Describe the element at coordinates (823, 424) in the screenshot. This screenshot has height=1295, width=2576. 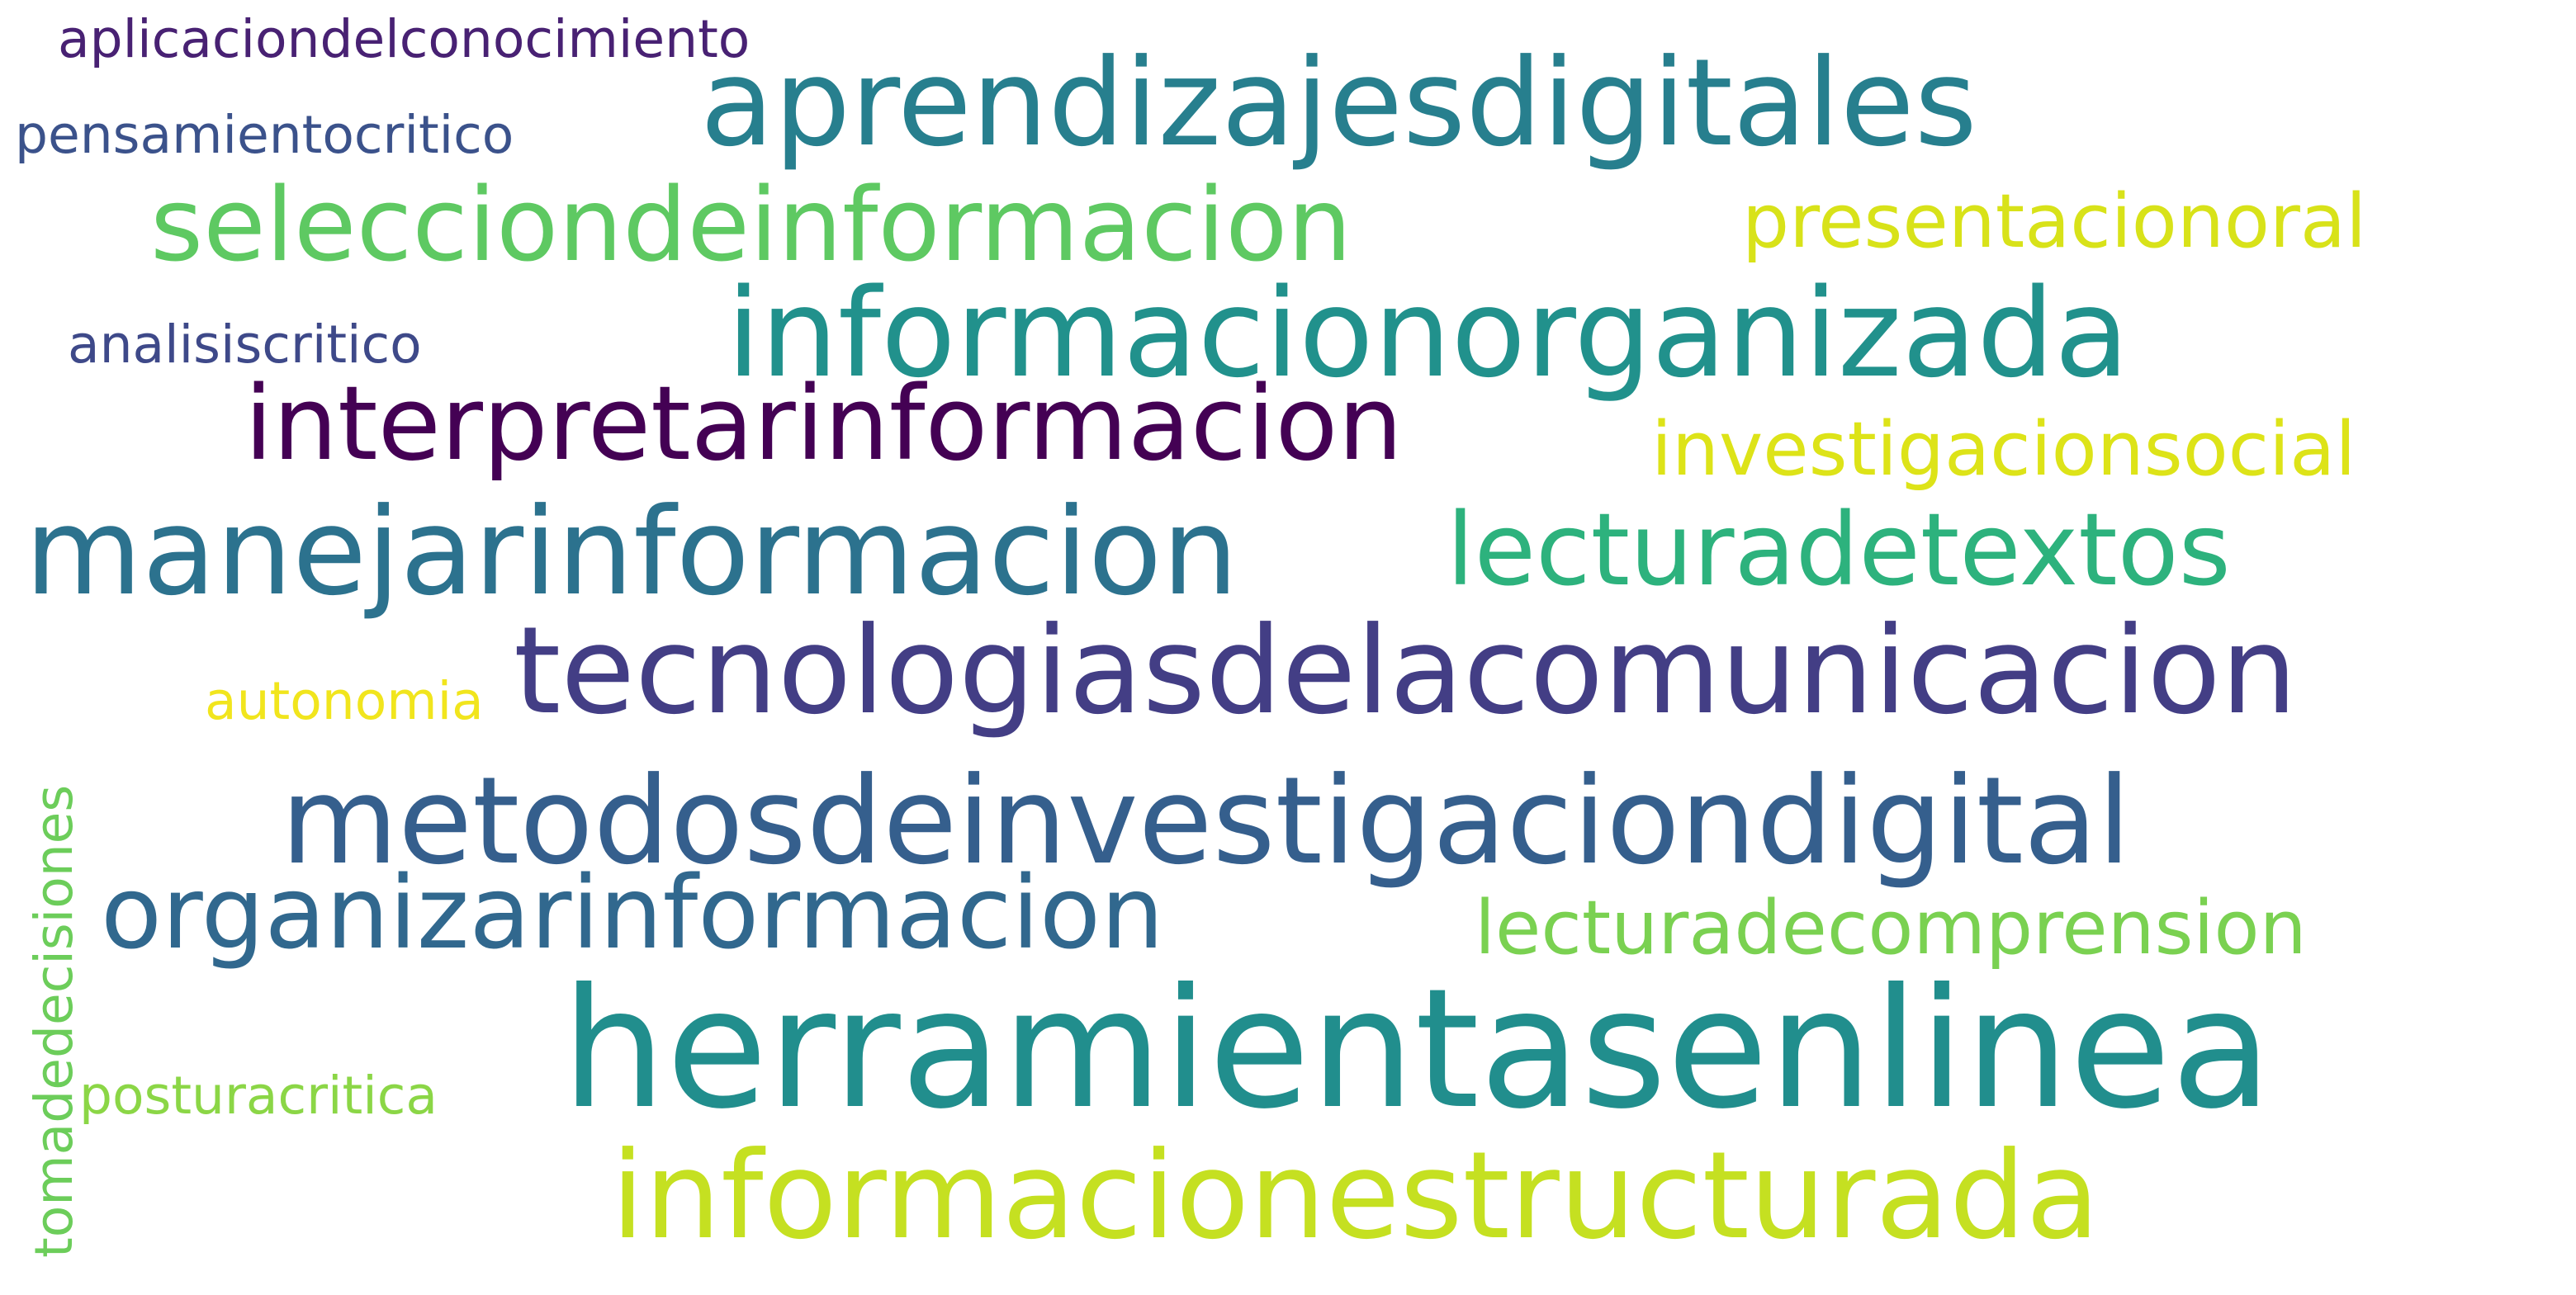
I see `word-interpretarinformacion: interpretarinformacion` at that location.